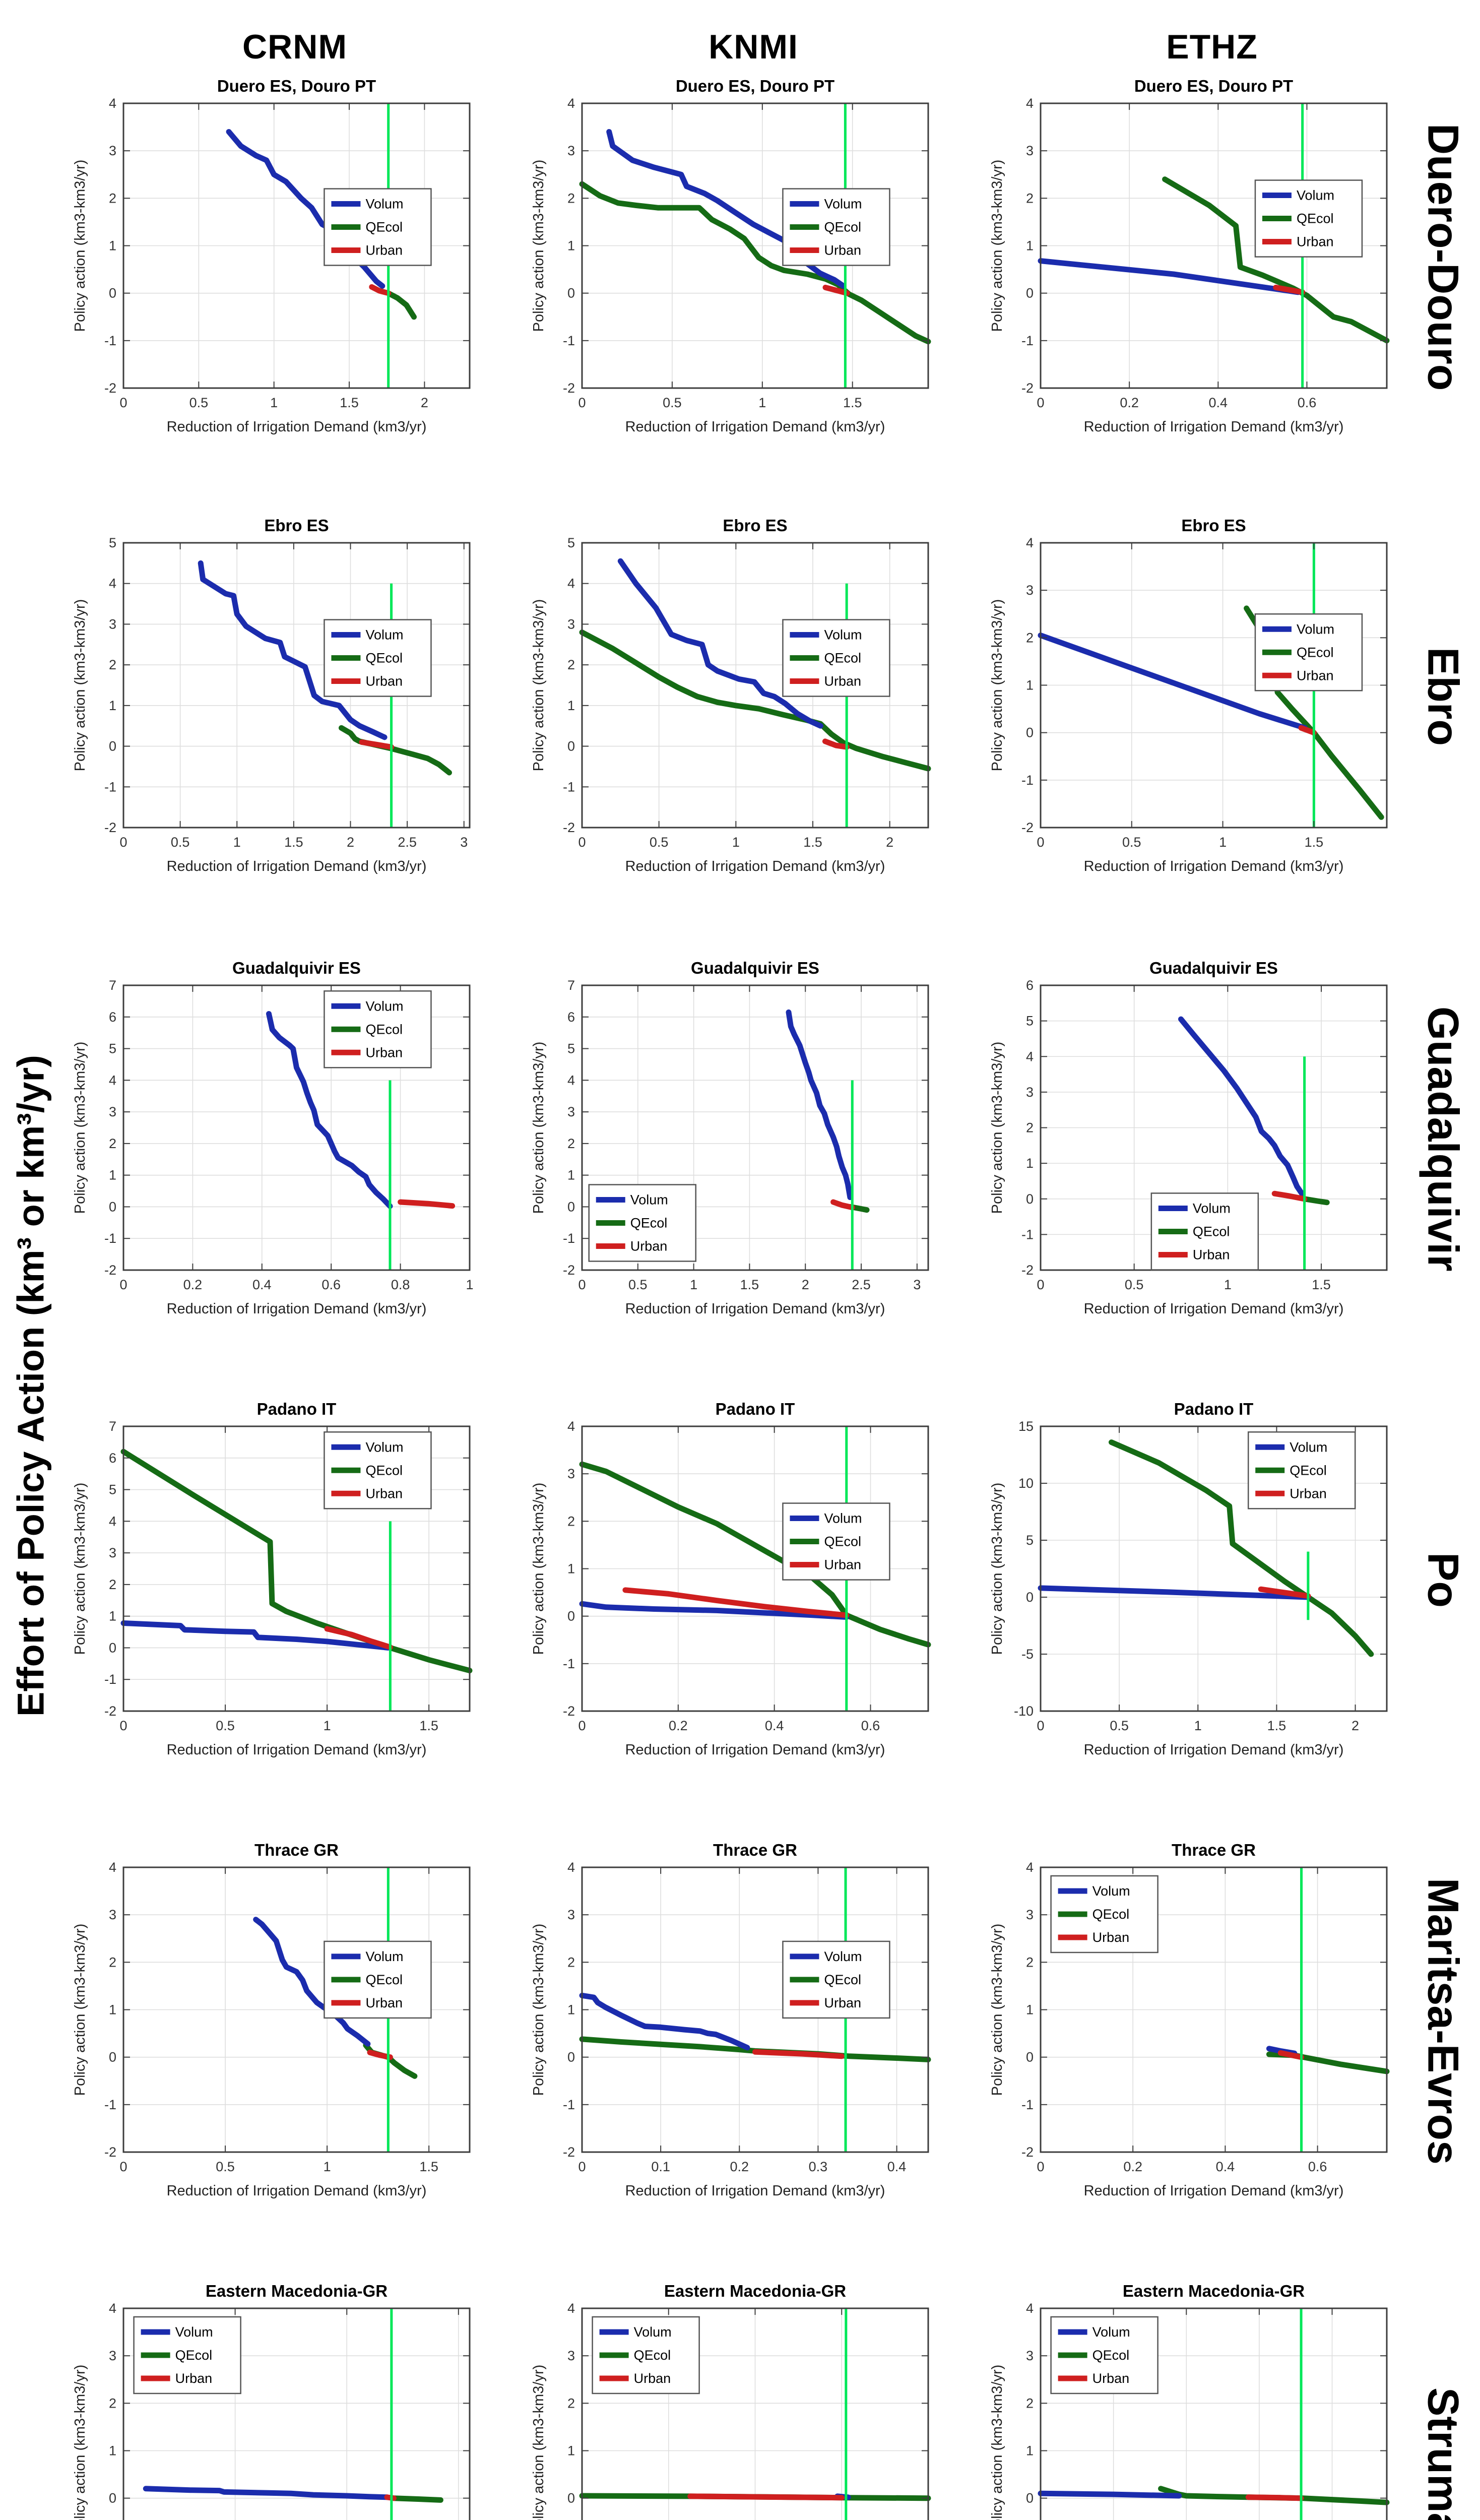 This screenshot has width=1480, height=2520. What do you see at coordinates (1214, 1568) in the screenshot?
I see `axis-box` at bounding box center [1214, 1568].